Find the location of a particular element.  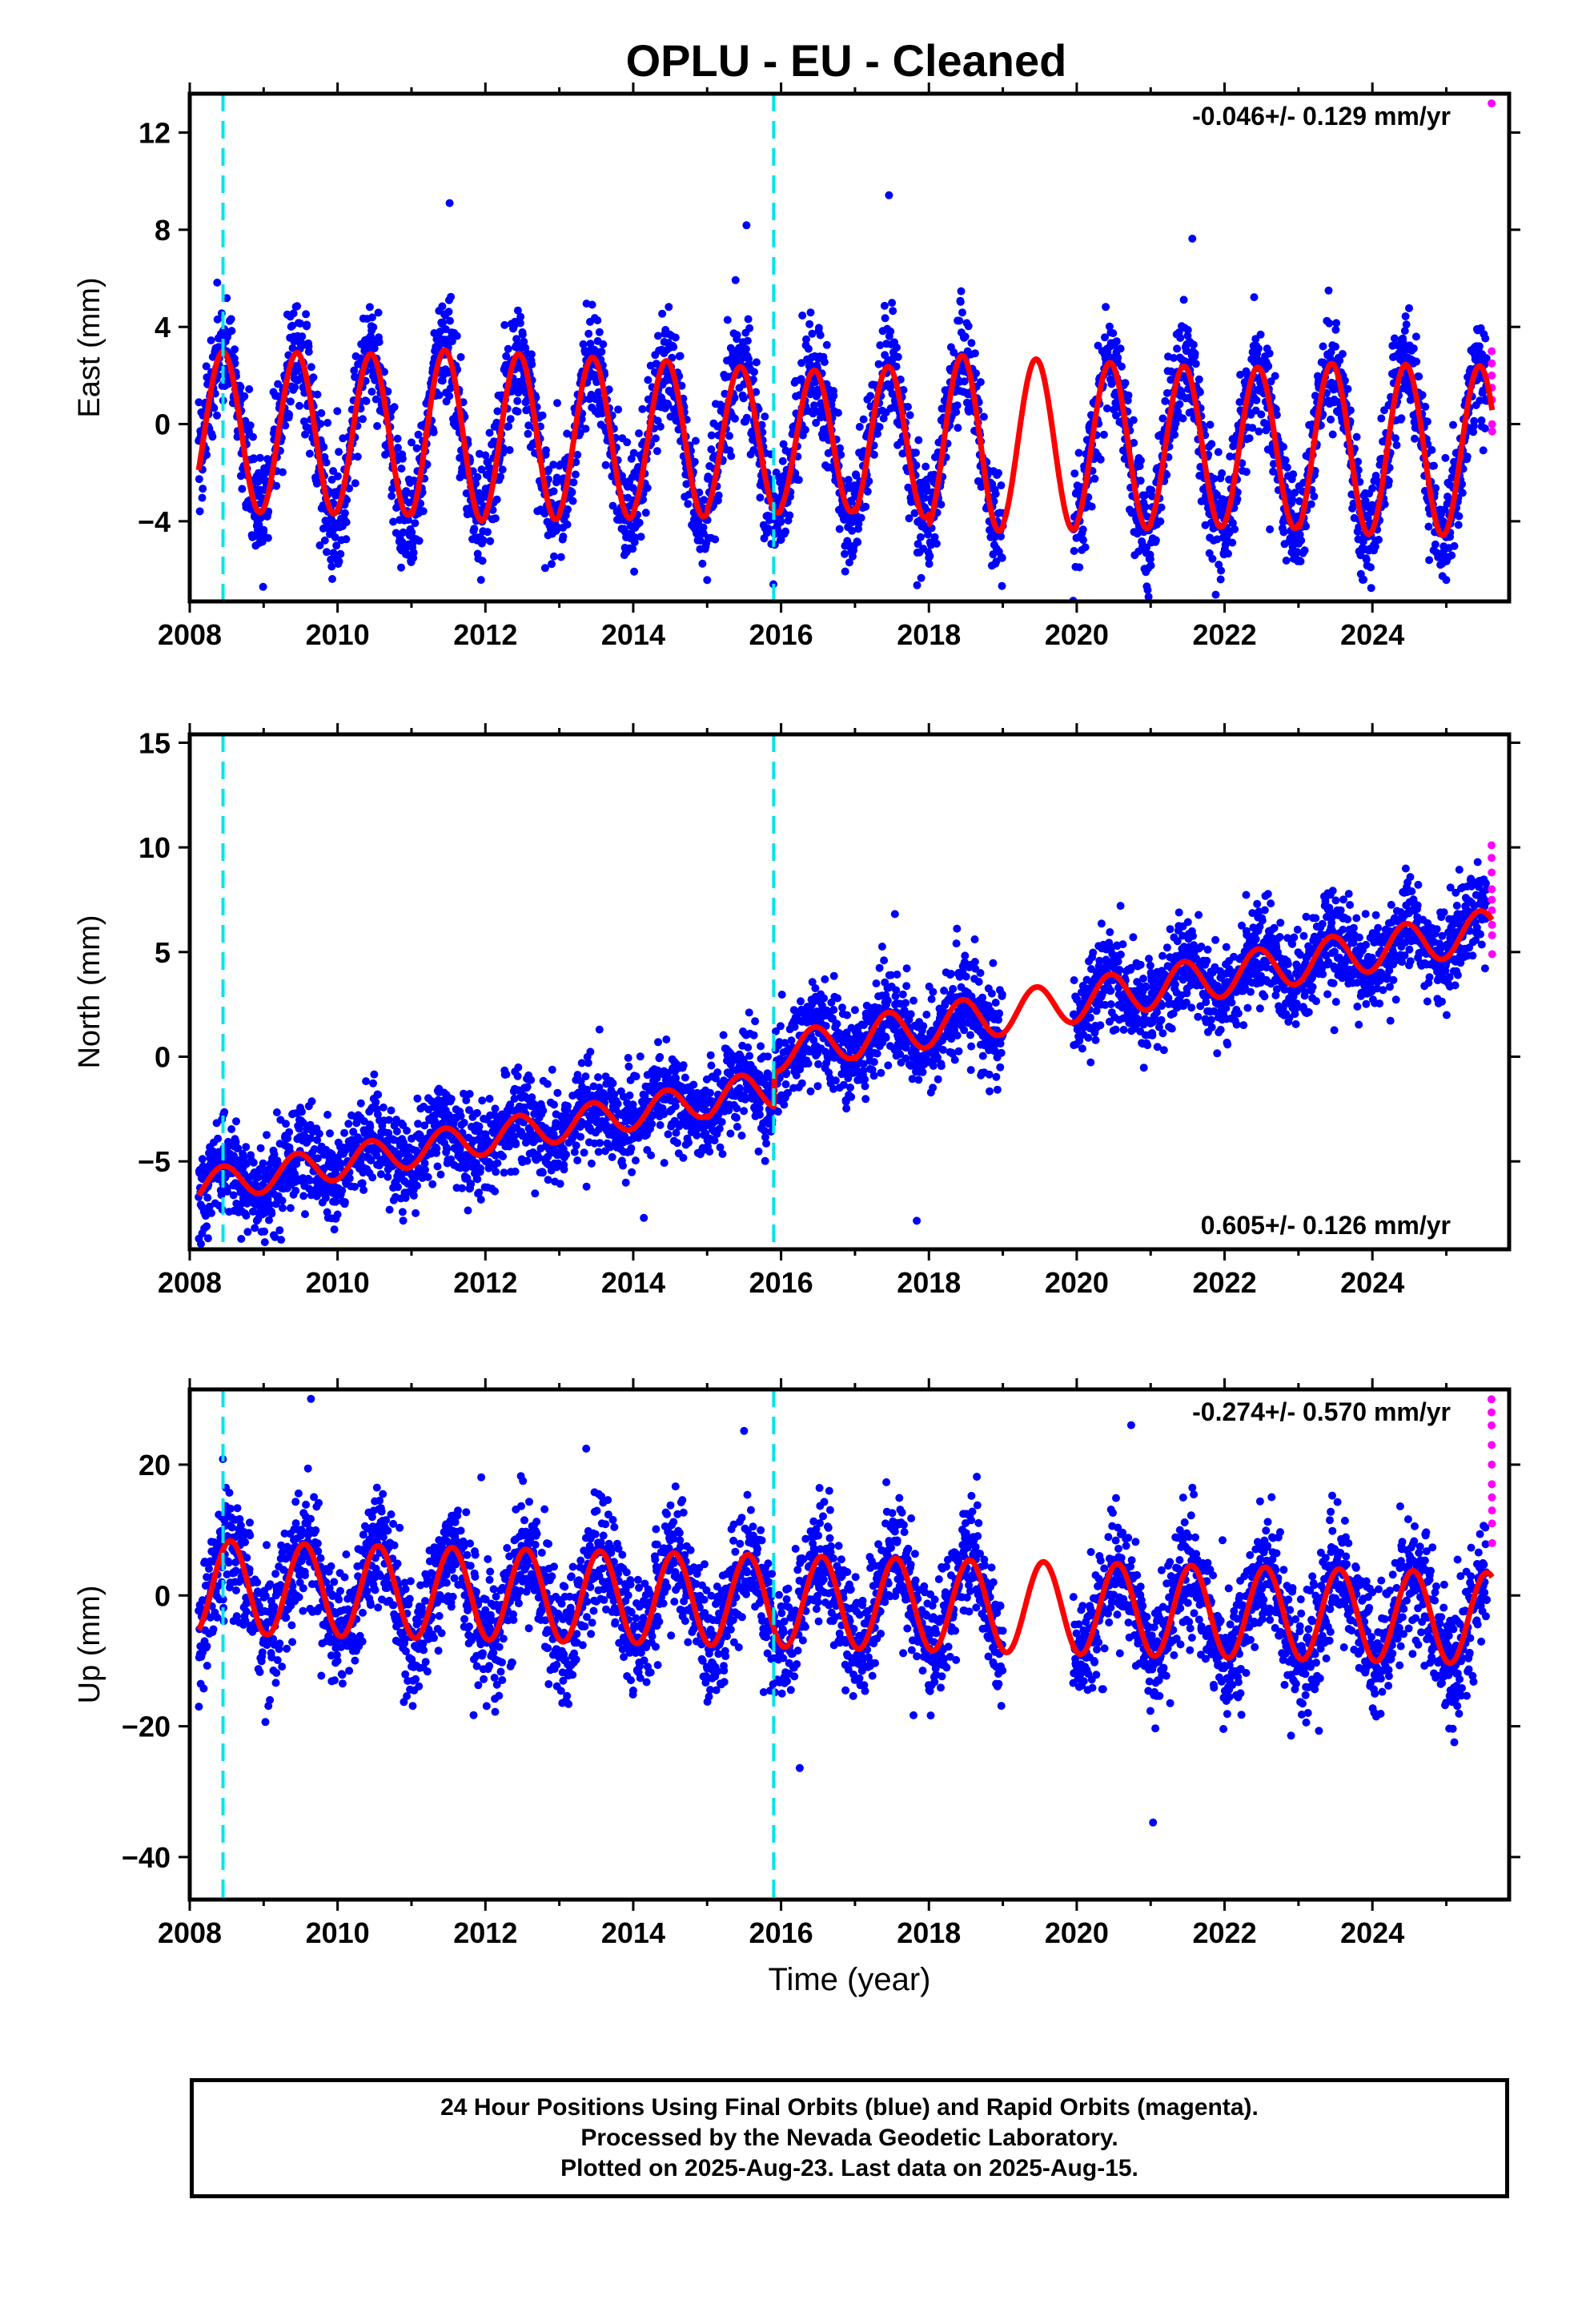

y-tick-label: 0 is located at coordinates (163, 424).